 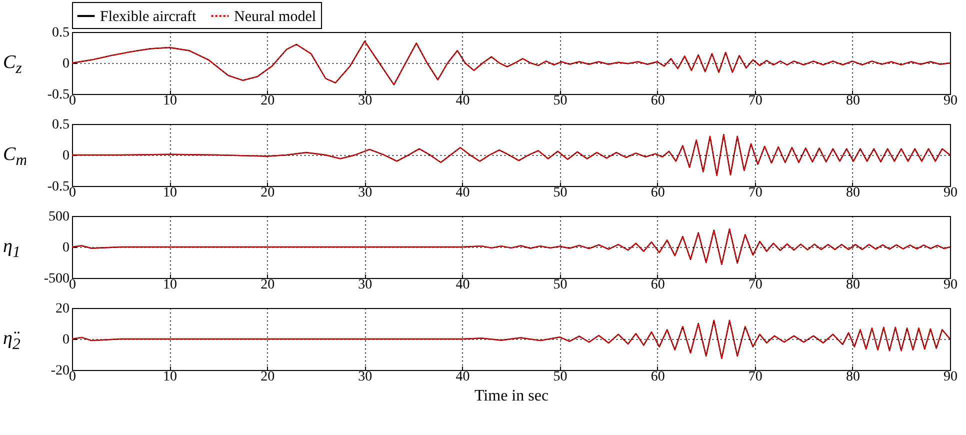 I want to click on y-axis-title: C$_{m}$, so click(x=15, y=157).